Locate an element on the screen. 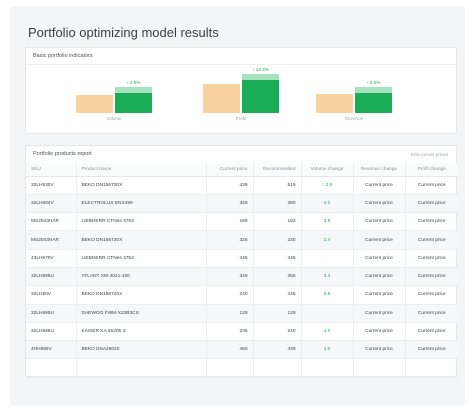 This screenshot has width=474, height=413. column-header-sku: SKU is located at coordinates (51, 170).